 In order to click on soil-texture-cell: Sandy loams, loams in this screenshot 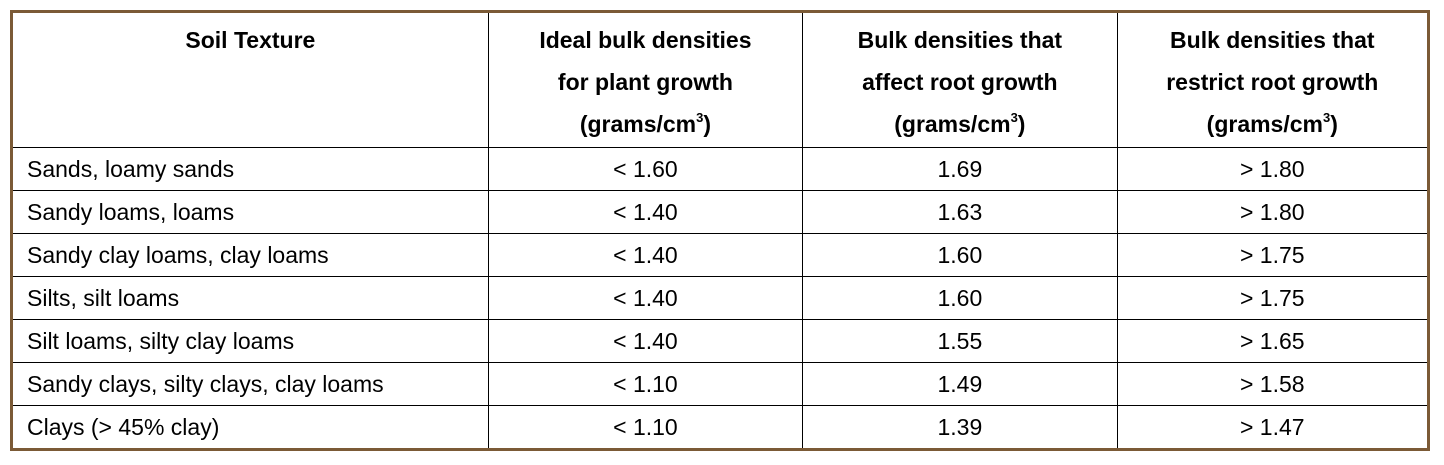, I will do `click(250, 212)`.